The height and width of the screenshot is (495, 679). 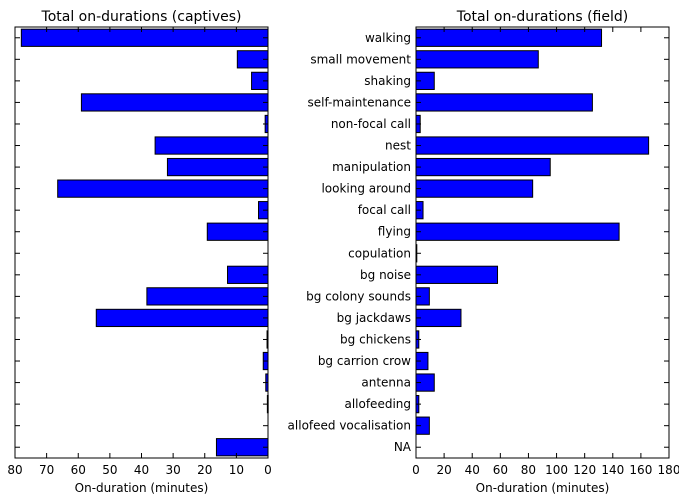 I want to click on field-category-label-copulation: copulation, so click(x=379, y=253).